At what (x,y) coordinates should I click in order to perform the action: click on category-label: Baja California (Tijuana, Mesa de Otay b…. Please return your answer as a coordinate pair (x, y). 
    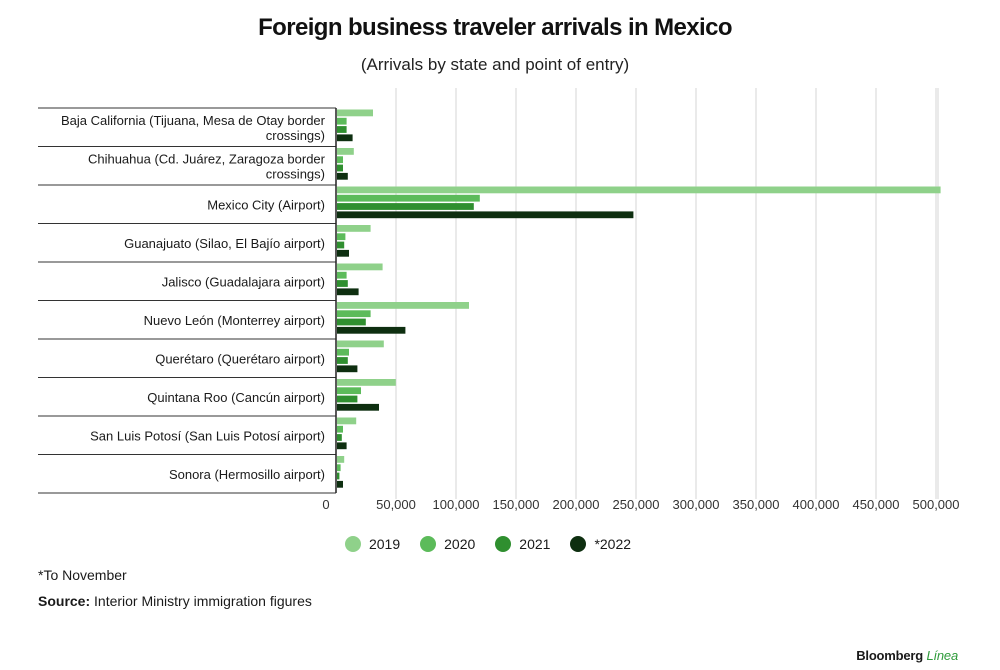
    Looking at the image, I should click on (193, 128).